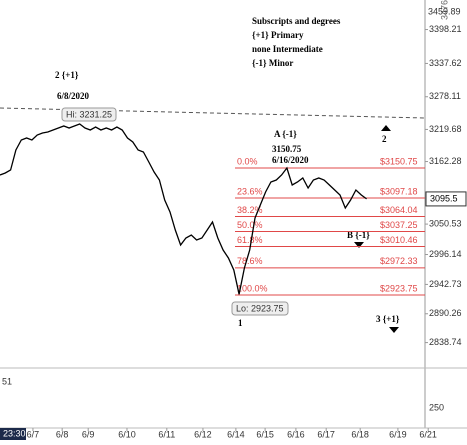  I want to click on x-tick-label: 6/12, so click(203, 434).